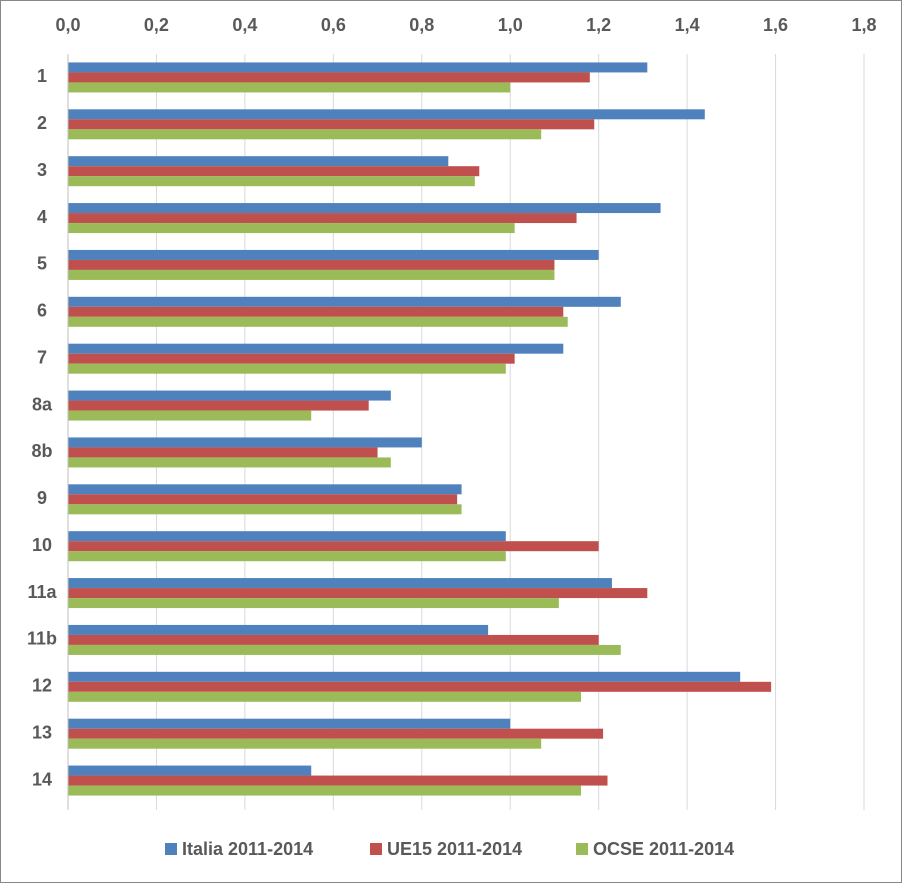  Describe the element at coordinates (42, 264) in the screenshot. I see `y-tick-label: 5` at that location.